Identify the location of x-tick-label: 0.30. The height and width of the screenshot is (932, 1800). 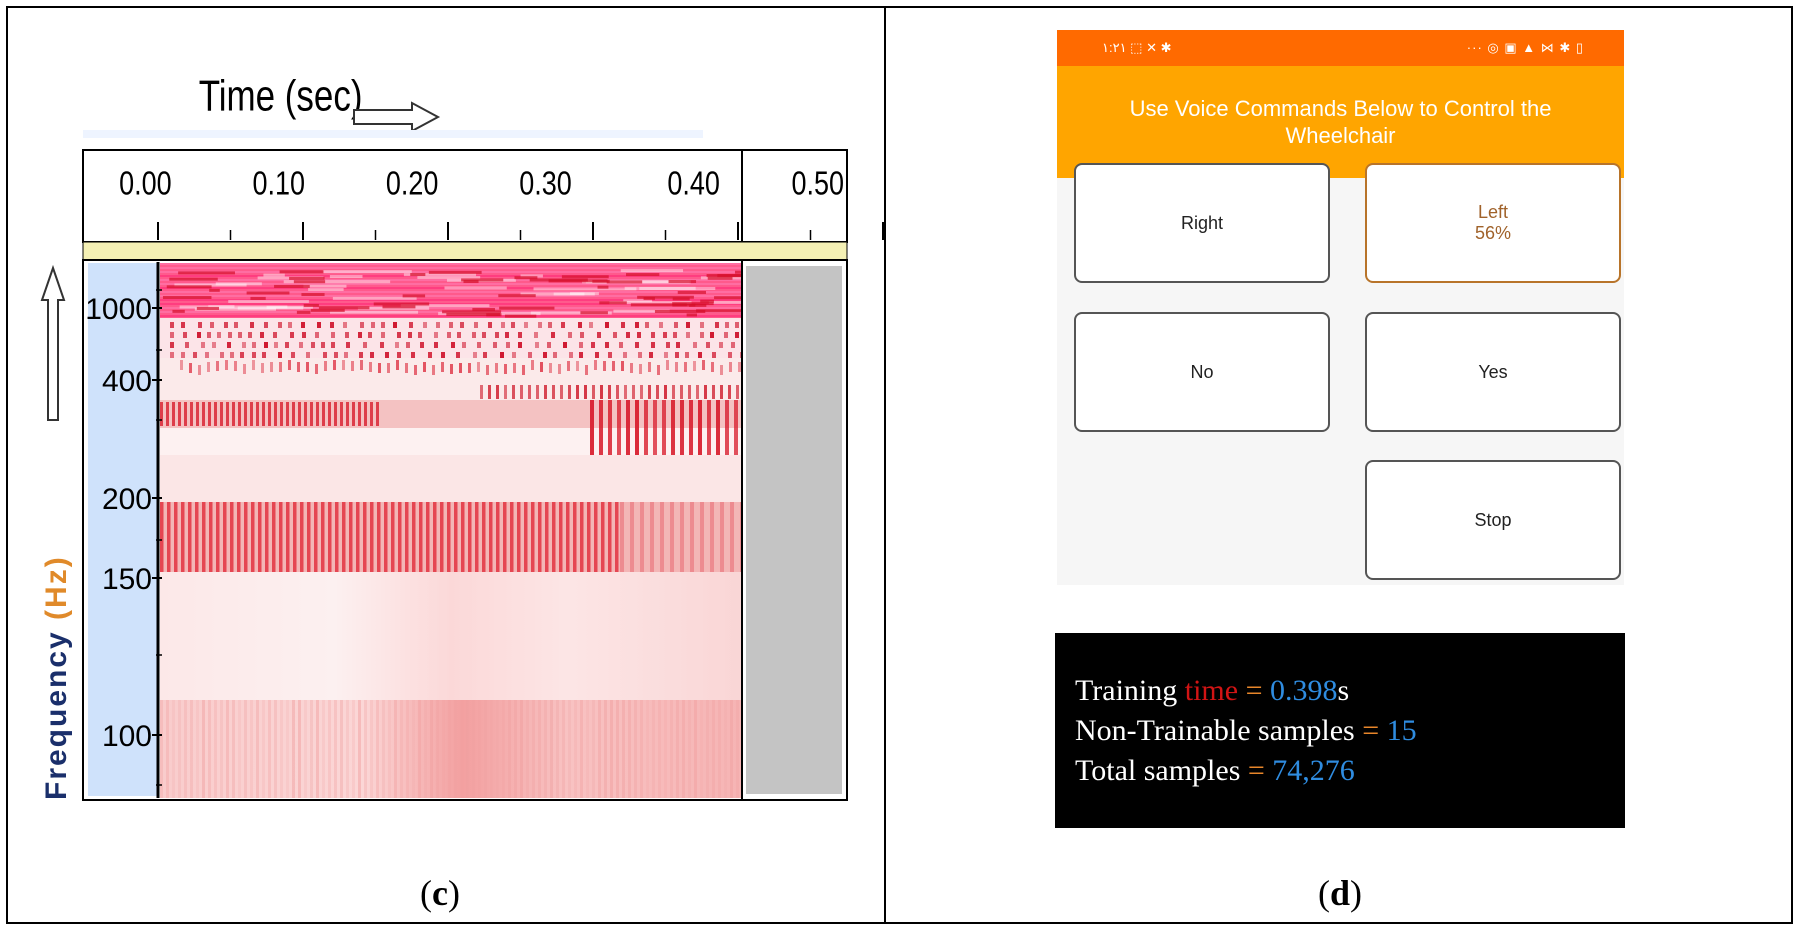
(545, 184).